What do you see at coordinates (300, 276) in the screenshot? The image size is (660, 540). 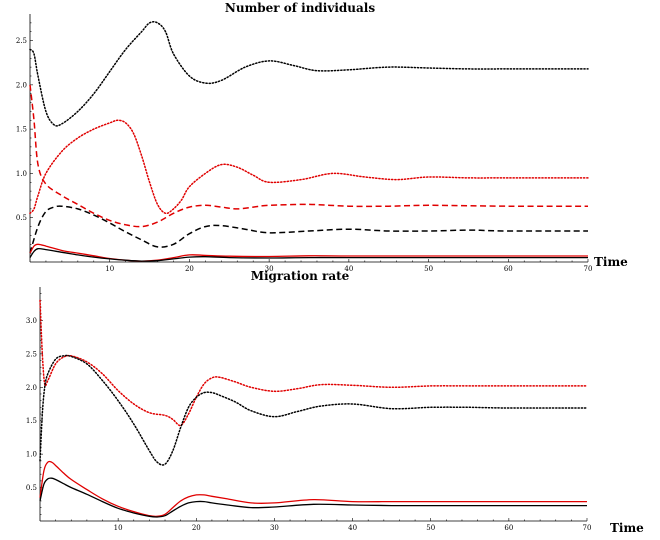 I see `chart-title: Migration rate` at bounding box center [300, 276].